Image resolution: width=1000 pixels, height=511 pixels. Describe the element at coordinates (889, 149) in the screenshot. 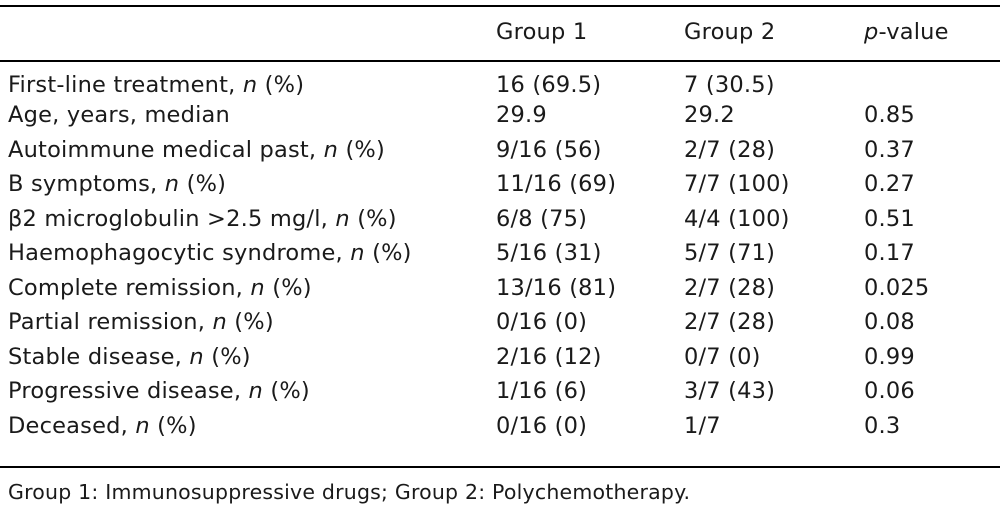

I see `p-value: 0.37` at that location.